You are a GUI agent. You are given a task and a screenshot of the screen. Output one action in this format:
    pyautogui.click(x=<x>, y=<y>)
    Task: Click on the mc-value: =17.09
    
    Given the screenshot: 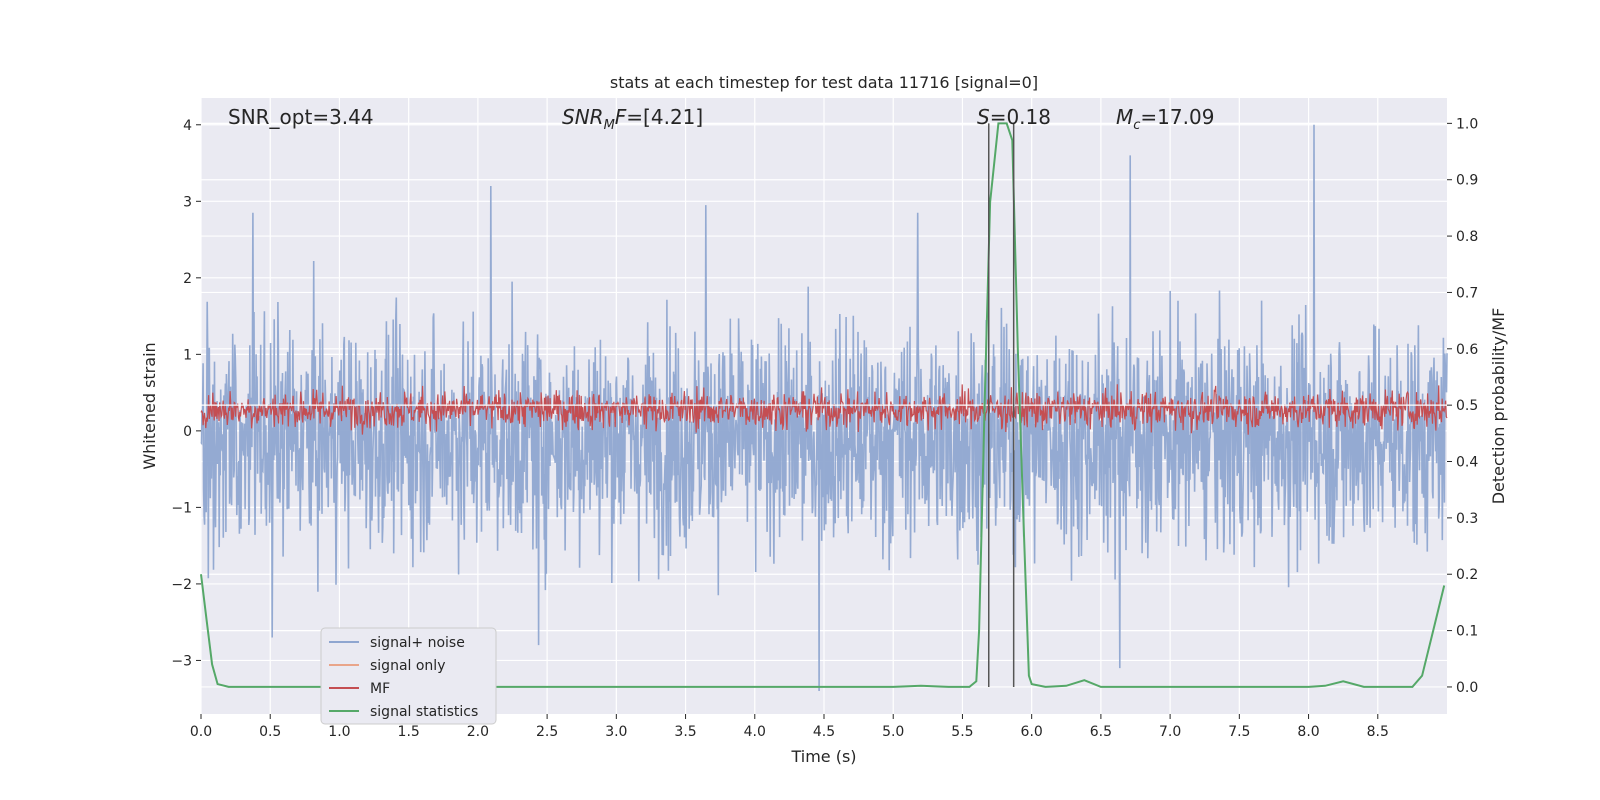 What is the action you would take?
    pyautogui.click(x=1177, y=117)
    